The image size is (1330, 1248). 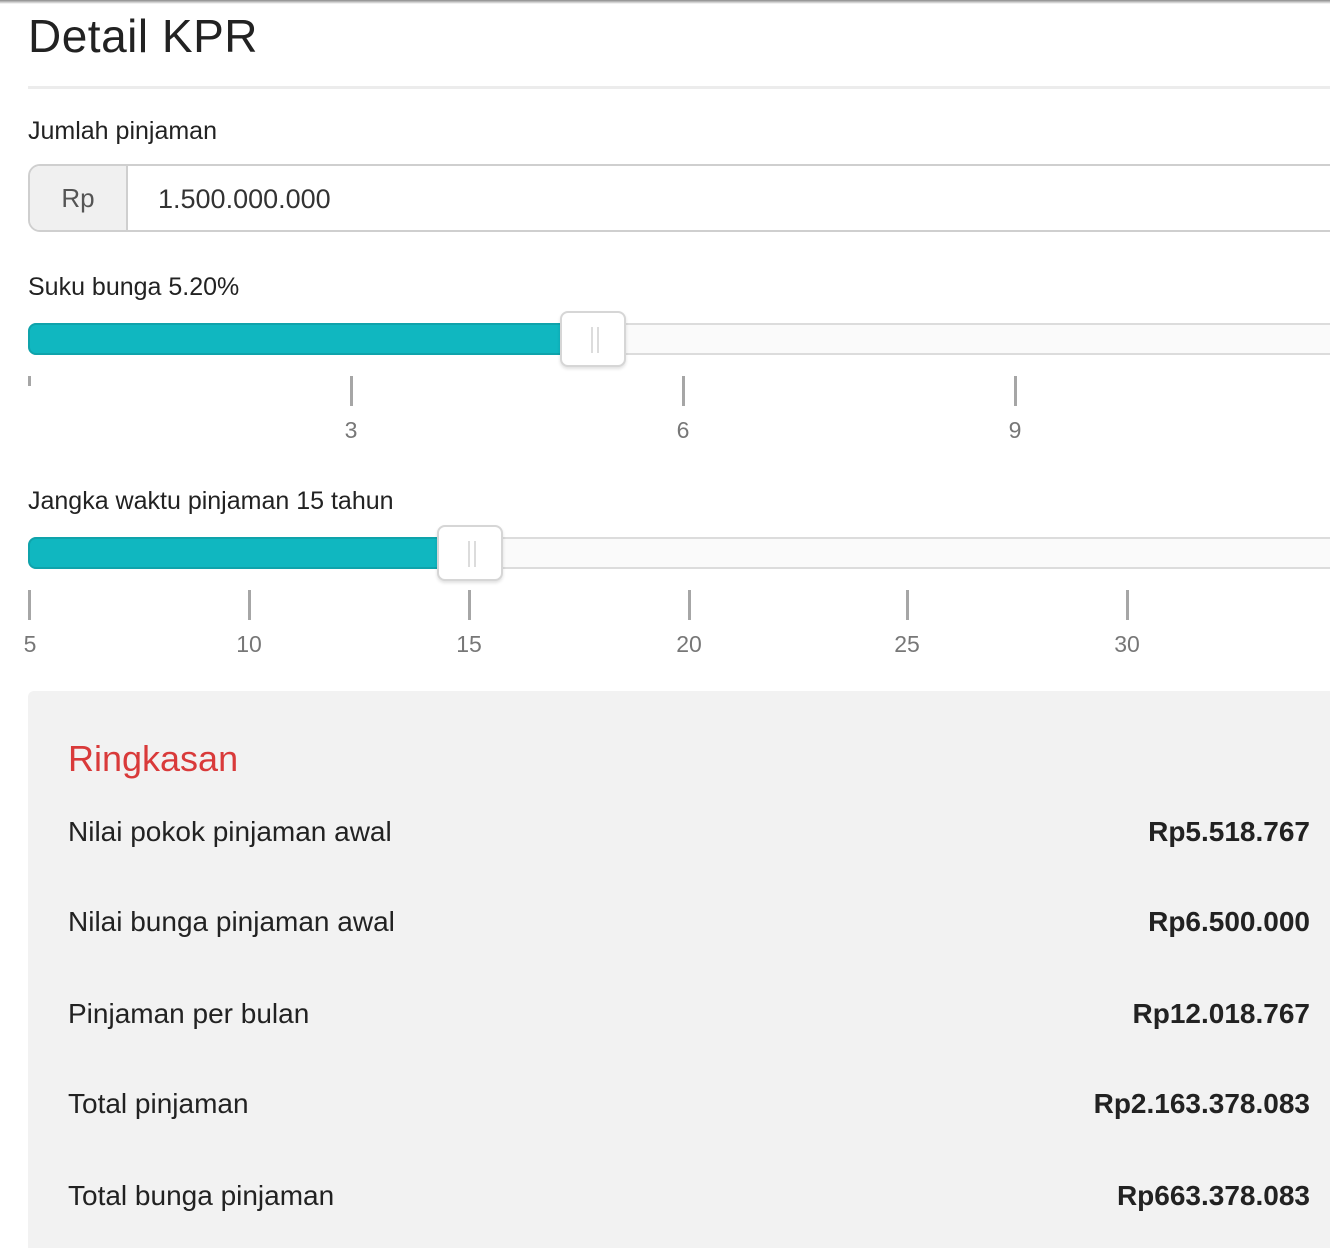 I want to click on interest-rate-fill, so click(x=303, y=339).